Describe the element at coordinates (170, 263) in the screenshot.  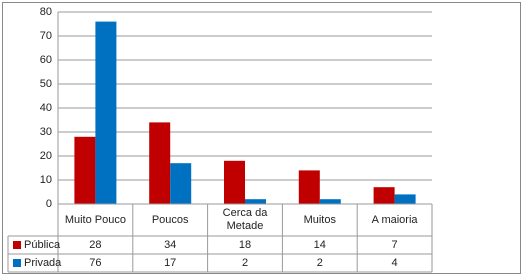
I see `table-value: 17` at that location.